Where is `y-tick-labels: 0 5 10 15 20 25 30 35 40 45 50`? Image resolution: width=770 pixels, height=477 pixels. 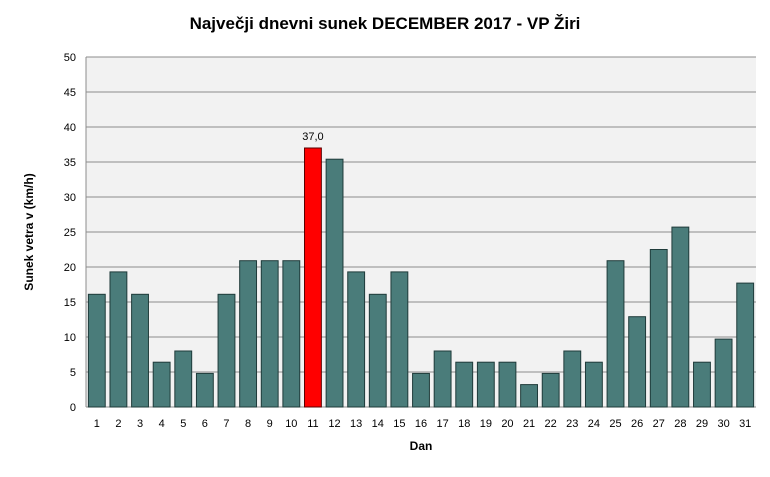 y-tick-labels: 0 5 10 15 20 25 30 35 40 45 50 is located at coordinates (70, 233).